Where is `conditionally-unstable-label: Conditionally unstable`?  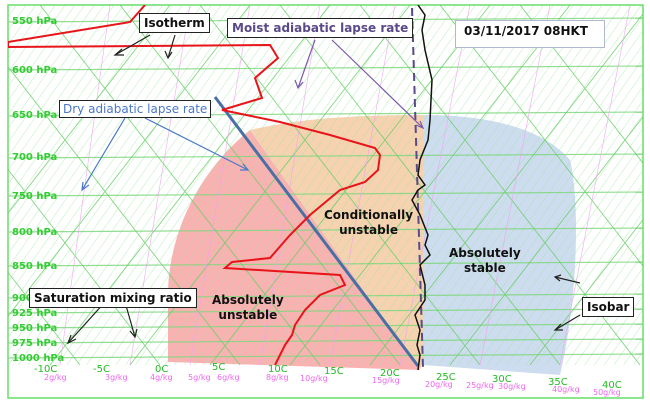 conditionally-unstable-label: Conditionally unstable is located at coordinates (369, 222).